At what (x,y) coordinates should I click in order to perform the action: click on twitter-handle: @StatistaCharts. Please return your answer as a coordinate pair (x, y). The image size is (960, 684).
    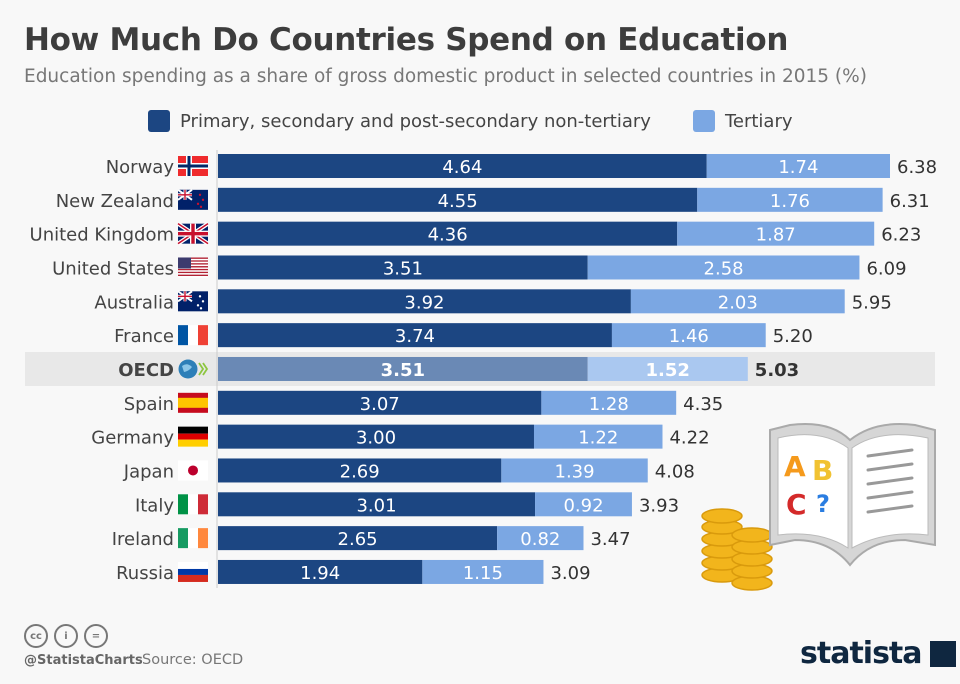
    Looking at the image, I should click on (83, 660).